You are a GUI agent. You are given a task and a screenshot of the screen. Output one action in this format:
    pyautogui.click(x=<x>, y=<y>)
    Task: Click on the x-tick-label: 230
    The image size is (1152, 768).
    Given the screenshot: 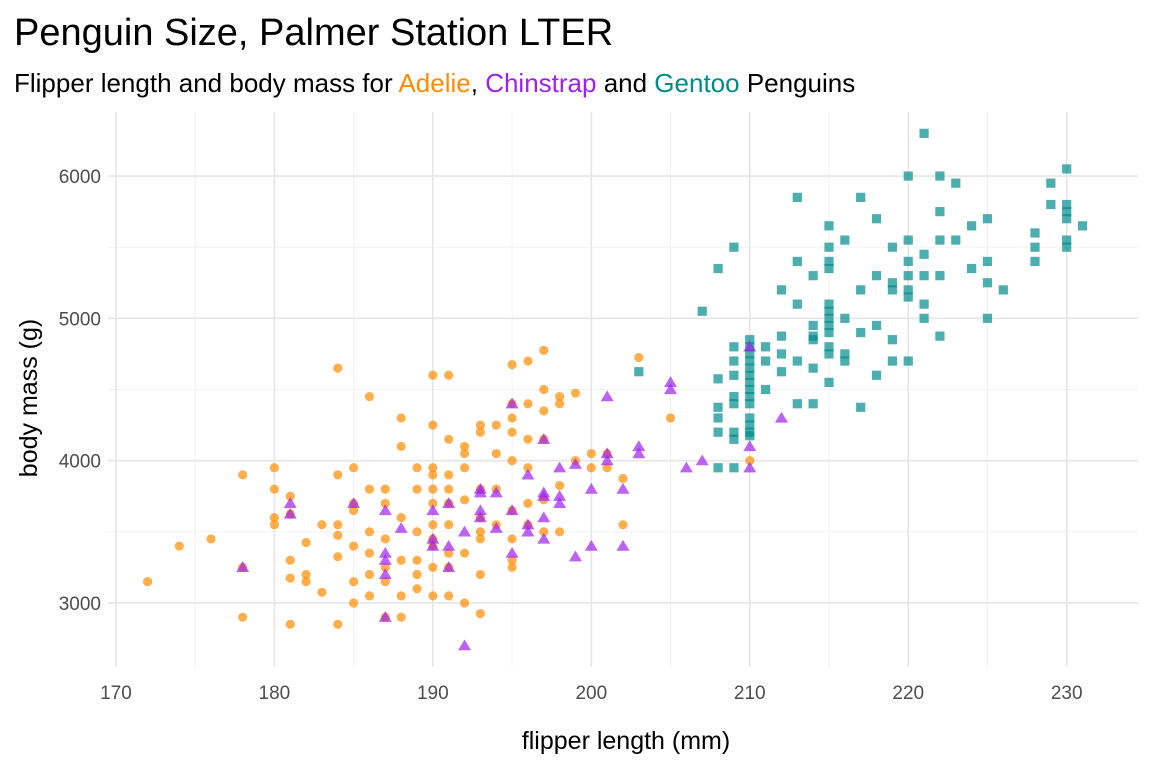 What is the action you would take?
    pyautogui.click(x=1067, y=693)
    